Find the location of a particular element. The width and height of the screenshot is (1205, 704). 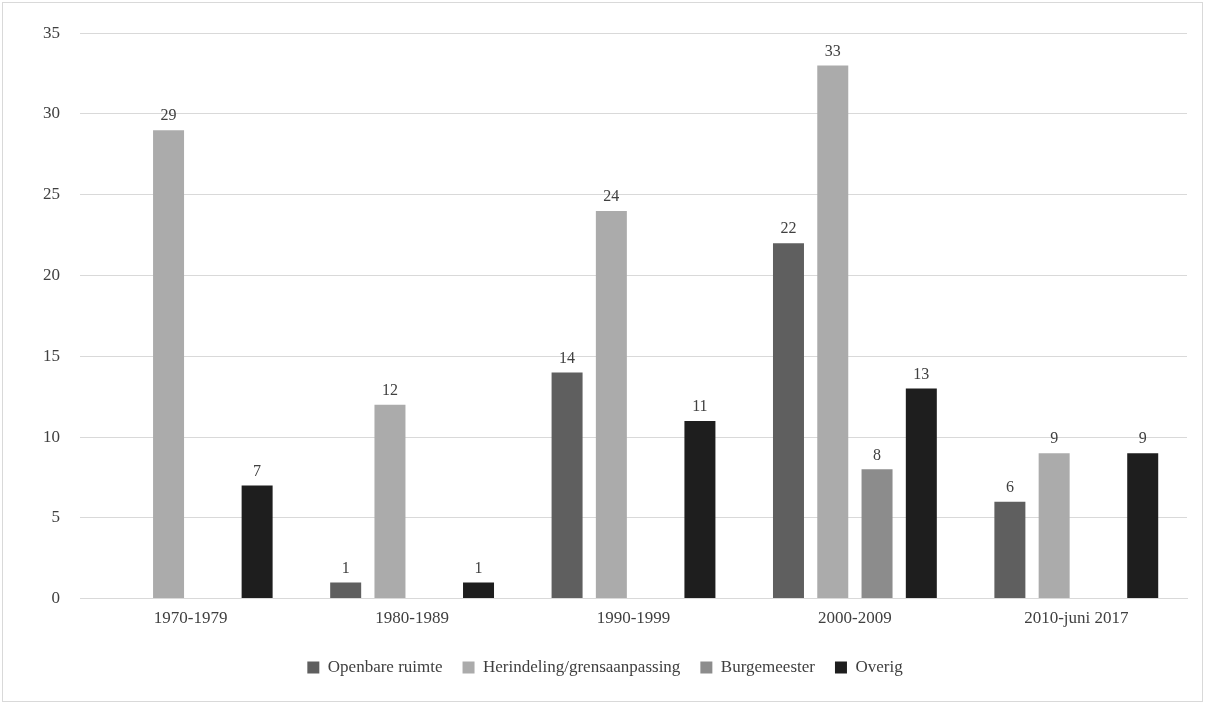

y-tick-label: 0 is located at coordinates (55, 598).